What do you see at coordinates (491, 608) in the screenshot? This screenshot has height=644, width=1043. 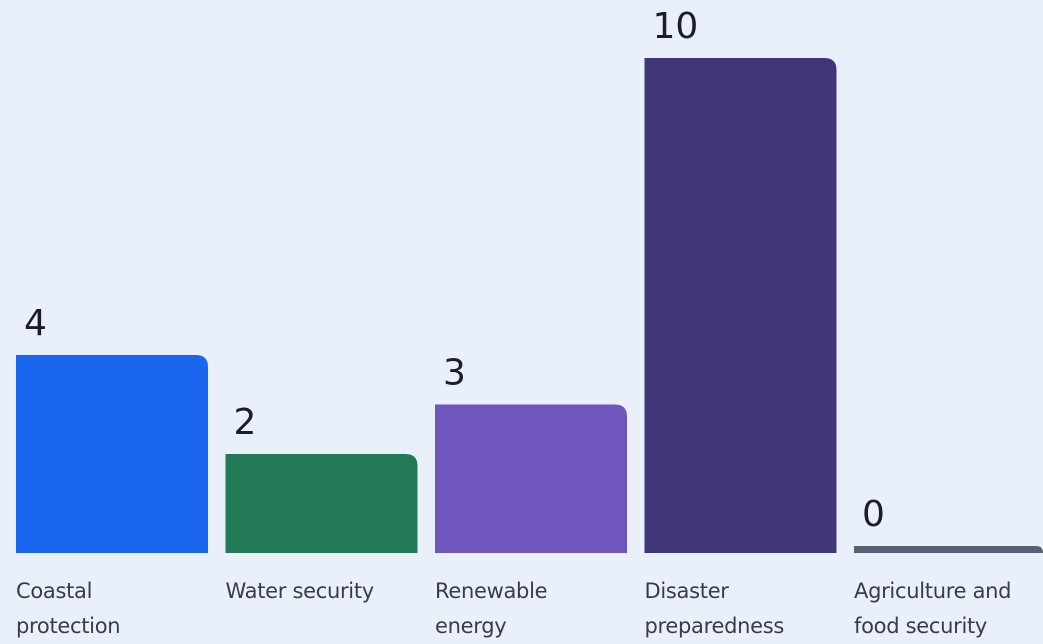 I see `category-label: Renewable energy` at bounding box center [491, 608].